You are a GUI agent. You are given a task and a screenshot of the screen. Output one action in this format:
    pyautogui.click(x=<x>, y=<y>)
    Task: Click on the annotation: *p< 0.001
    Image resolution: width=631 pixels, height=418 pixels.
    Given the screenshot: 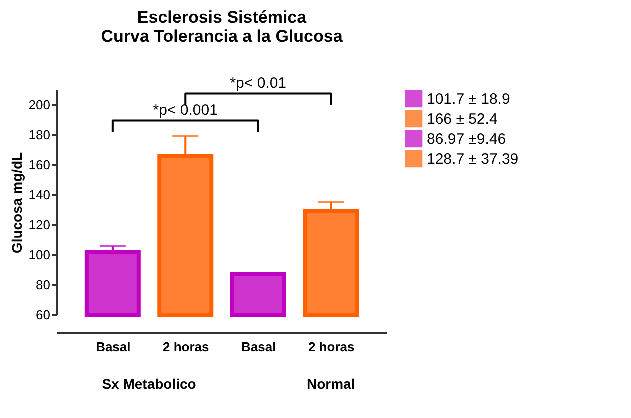 What is the action you would take?
    pyautogui.click(x=185, y=110)
    